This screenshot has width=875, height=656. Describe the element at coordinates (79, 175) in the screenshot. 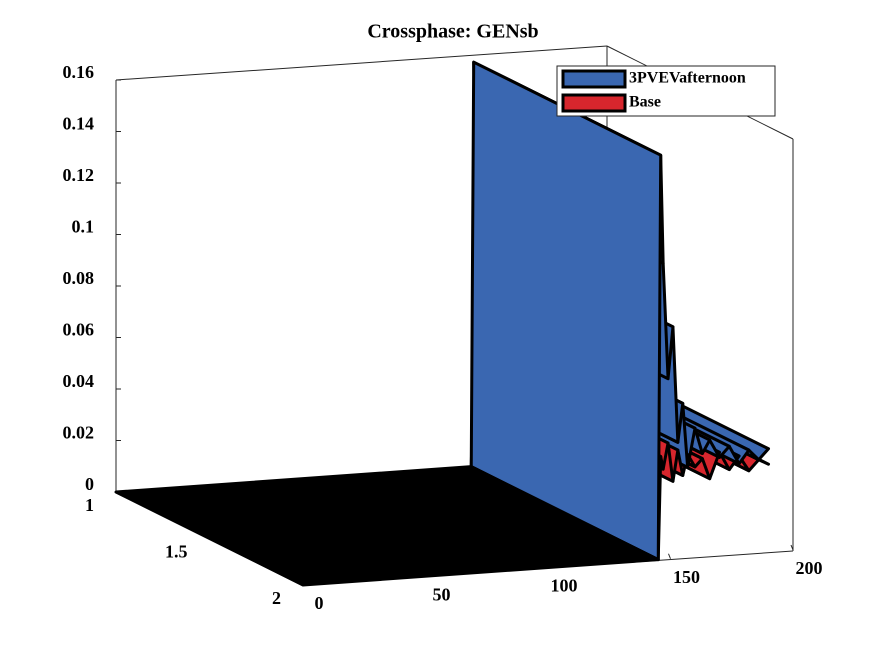

I see `z-tick-label: 0.12` at that location.